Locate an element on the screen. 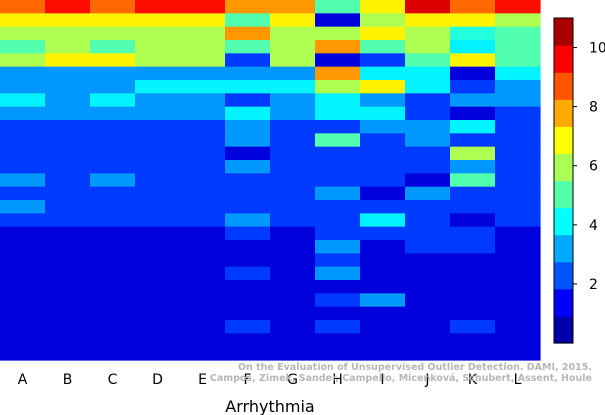  x-tick-label: L is located at coordinates (518, 380).